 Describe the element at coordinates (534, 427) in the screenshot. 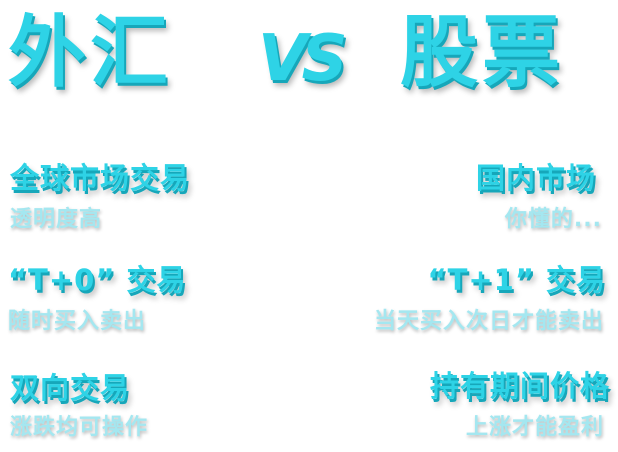

I see `stock-rise-profit-text: 上涨才能盈利` at that location.